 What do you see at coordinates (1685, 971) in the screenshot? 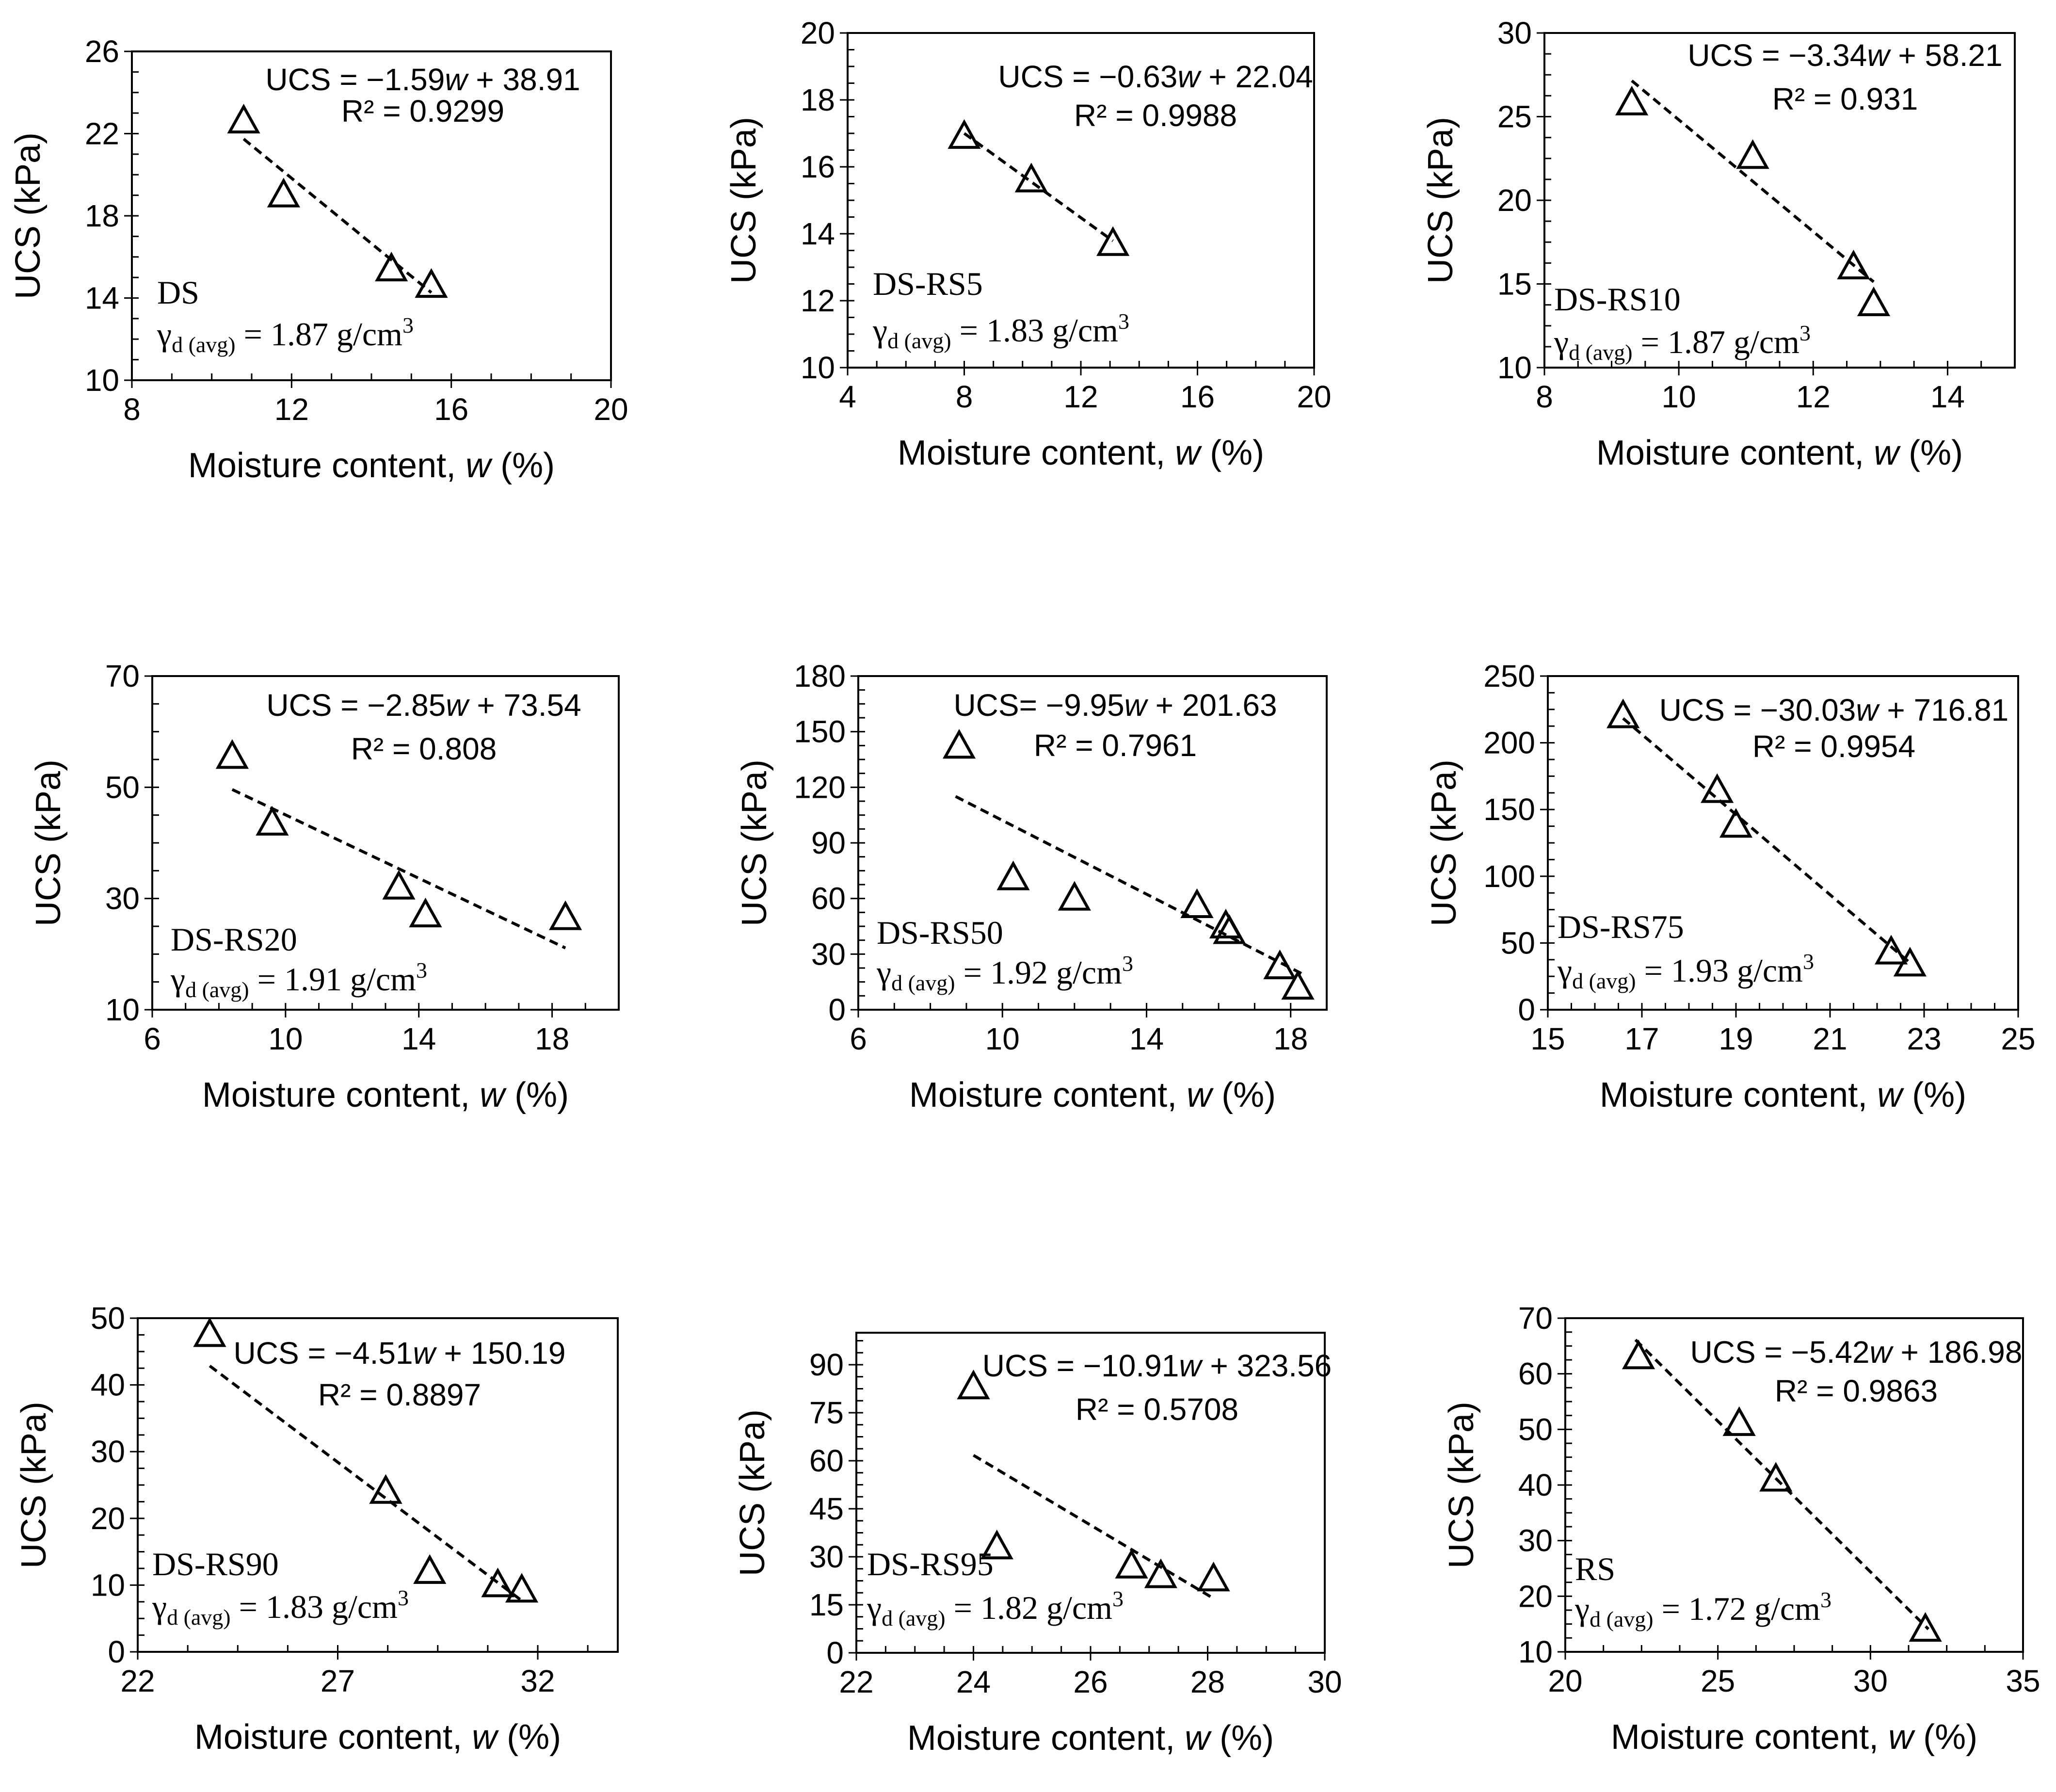
I see `dry-unit-weight: γd (avg) = 1.93 g/cm3` at bounding box center [1685, 971].